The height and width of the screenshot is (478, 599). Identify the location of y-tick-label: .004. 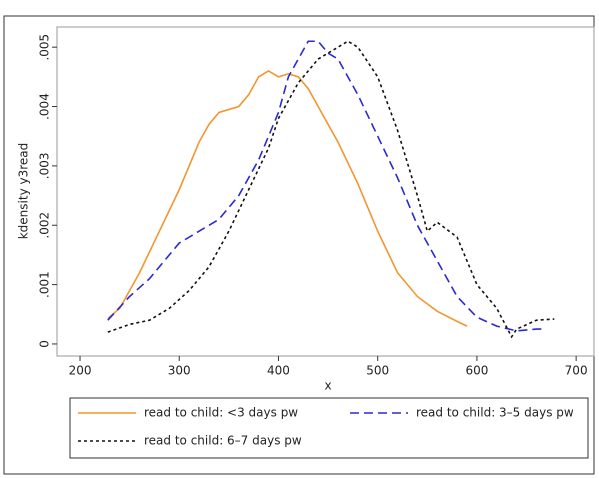
(45, 106).